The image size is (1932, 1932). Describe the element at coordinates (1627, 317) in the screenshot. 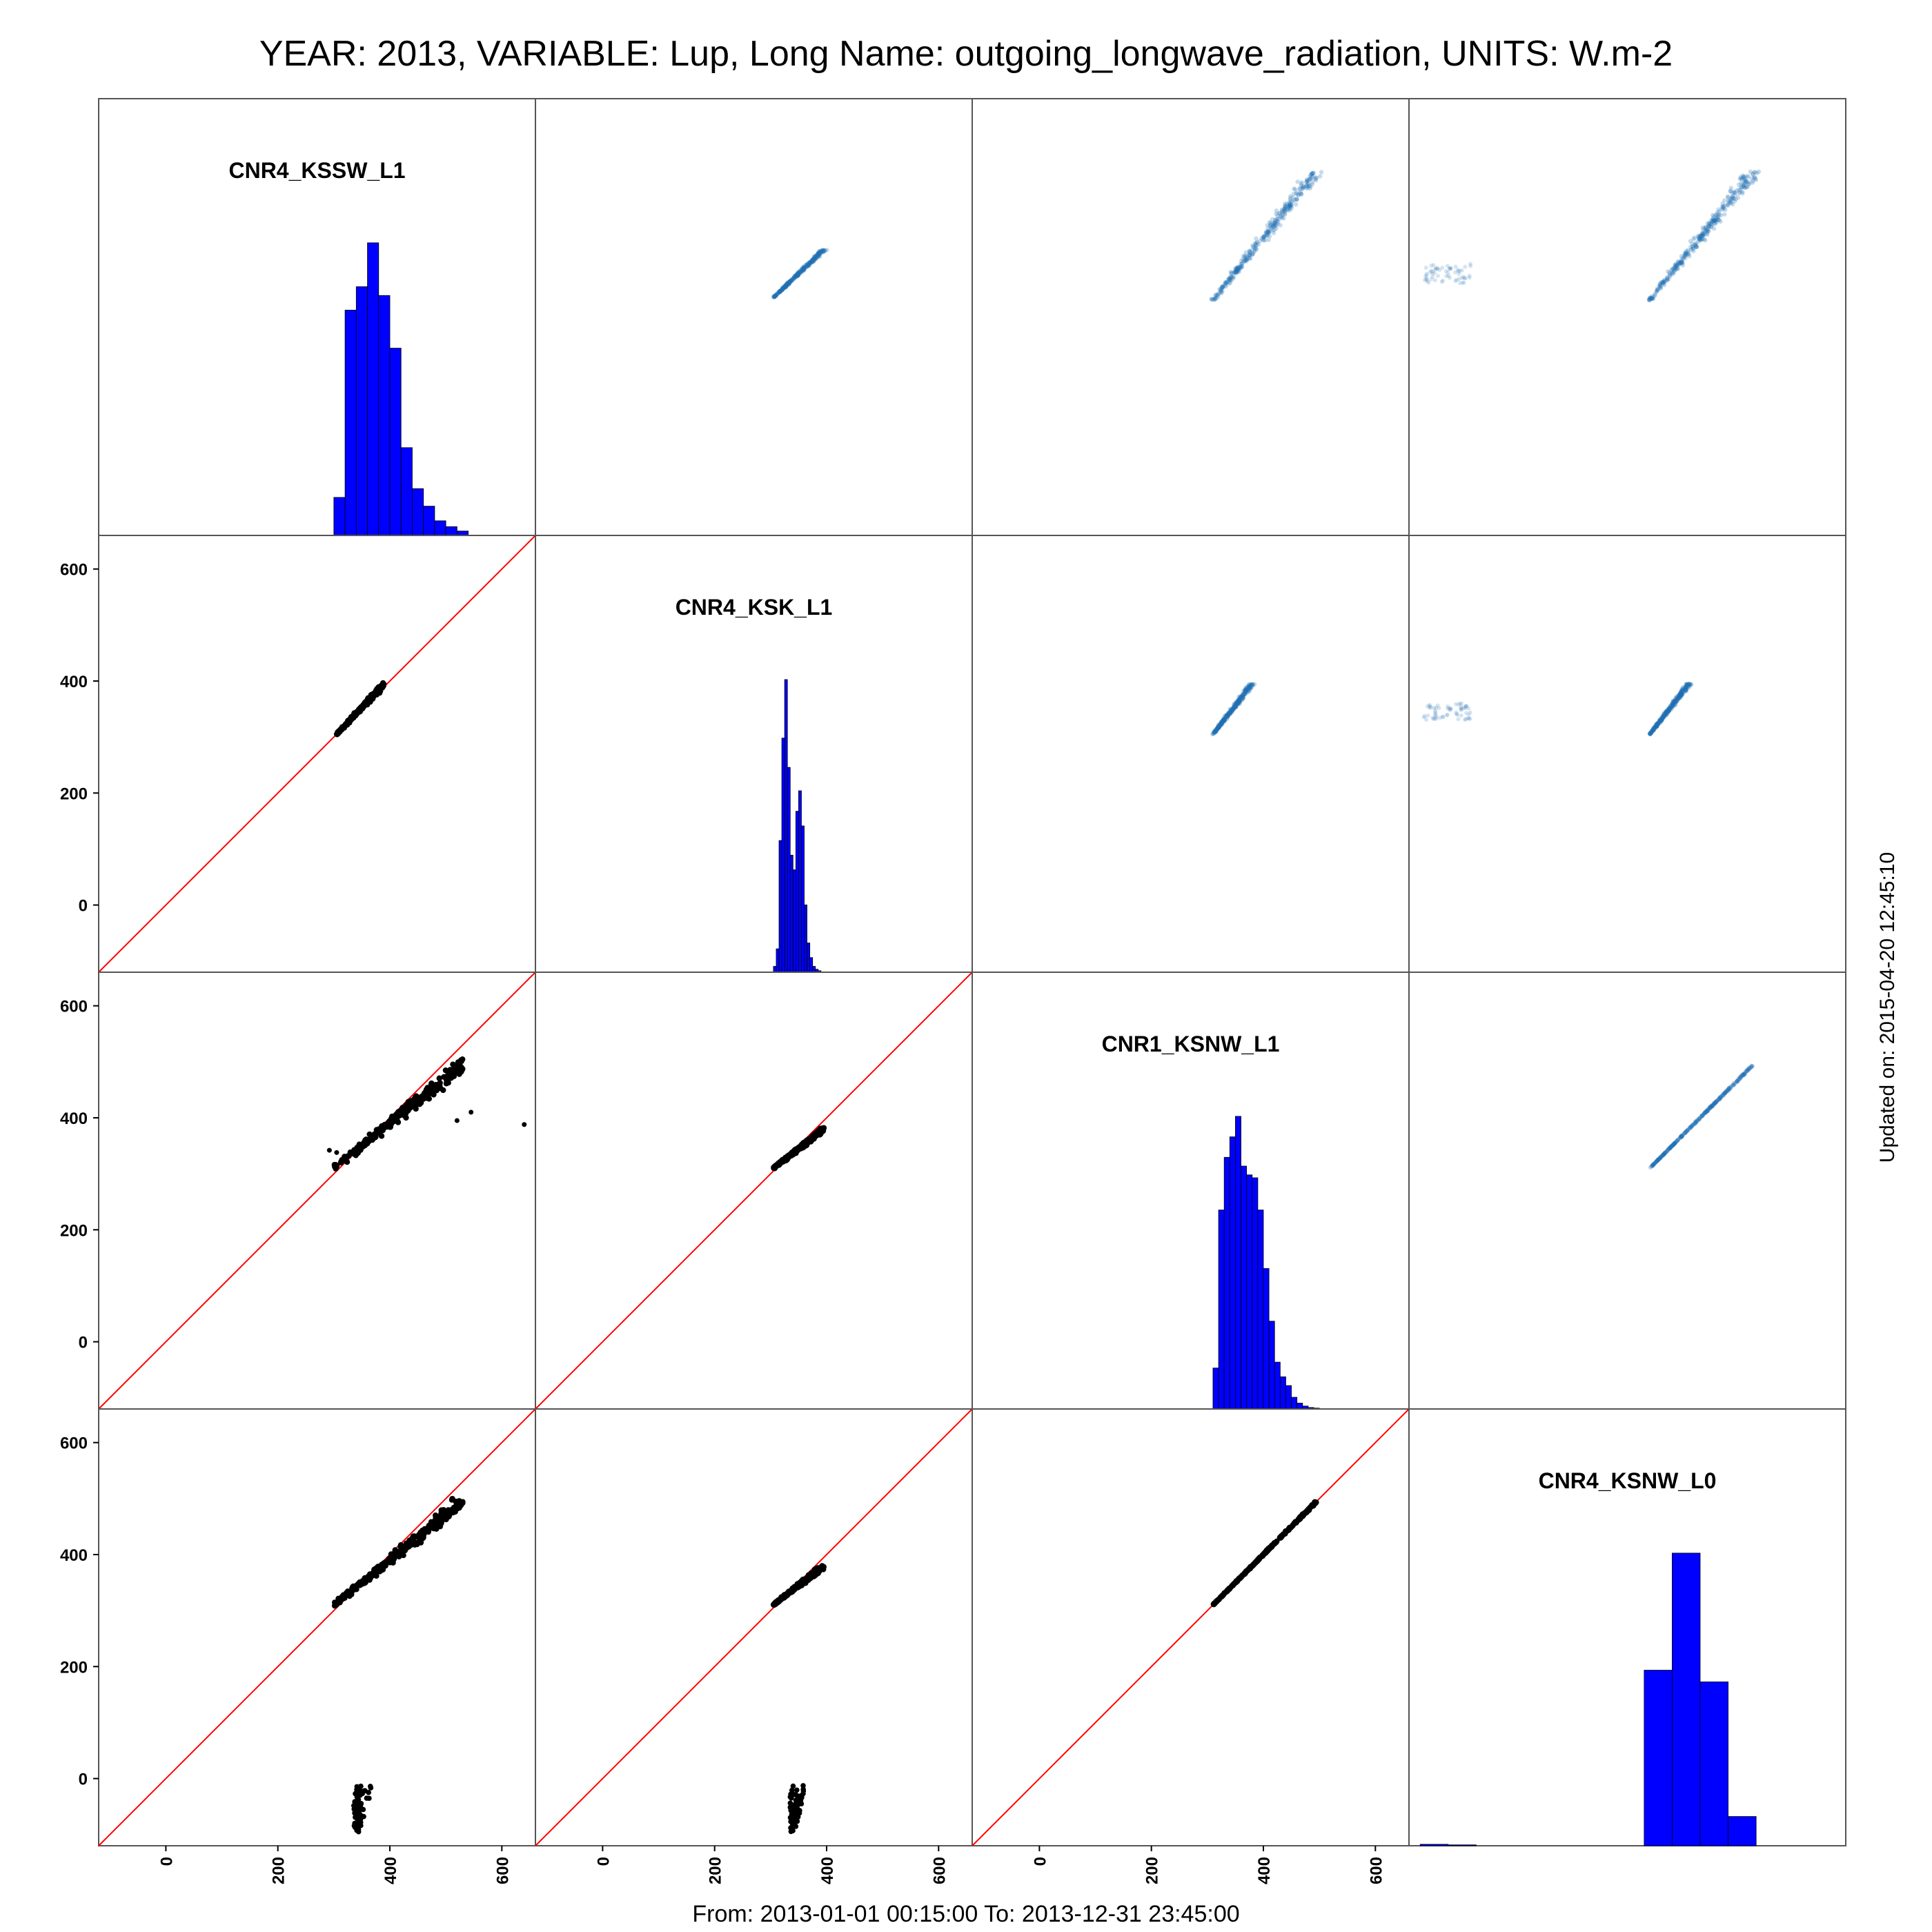

I see `panel-frame` at that location.